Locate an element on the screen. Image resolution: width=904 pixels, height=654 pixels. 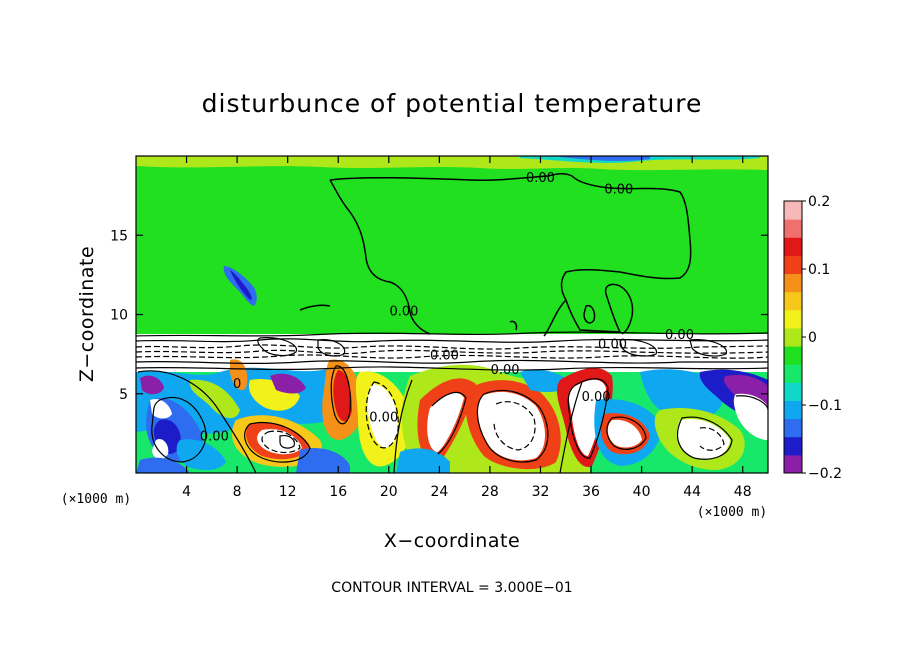
chart-title: disturbunce of potential temperature is located at coordinates (452, 103).